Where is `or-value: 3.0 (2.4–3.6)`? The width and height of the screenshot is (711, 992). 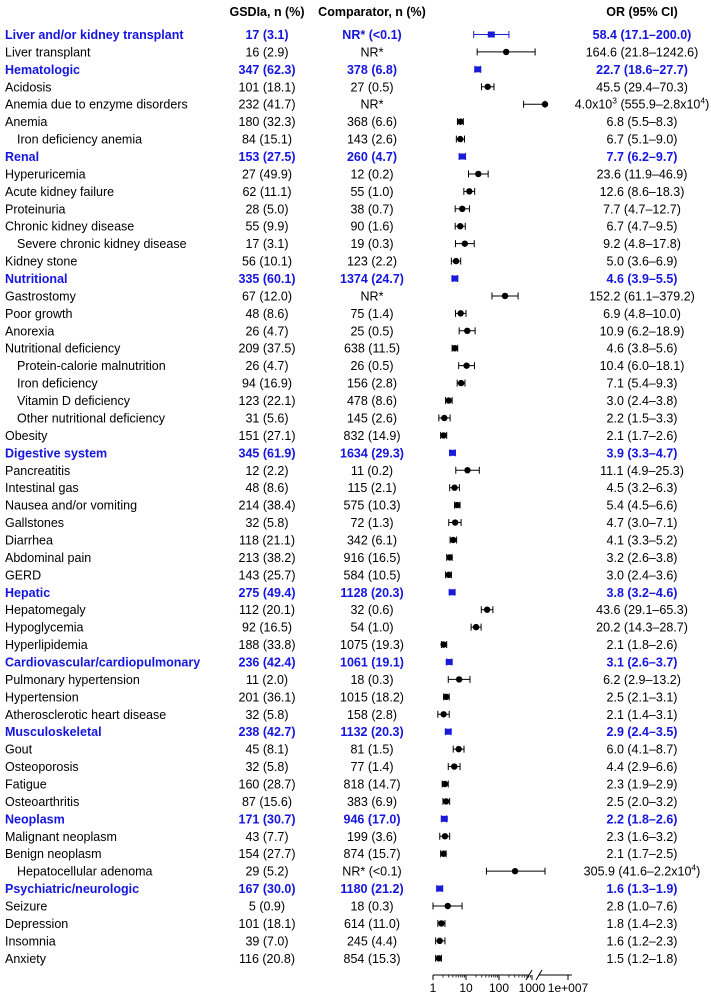 or-value: 3.0 (2.4–3.6) is located at coordinates (642, 575).